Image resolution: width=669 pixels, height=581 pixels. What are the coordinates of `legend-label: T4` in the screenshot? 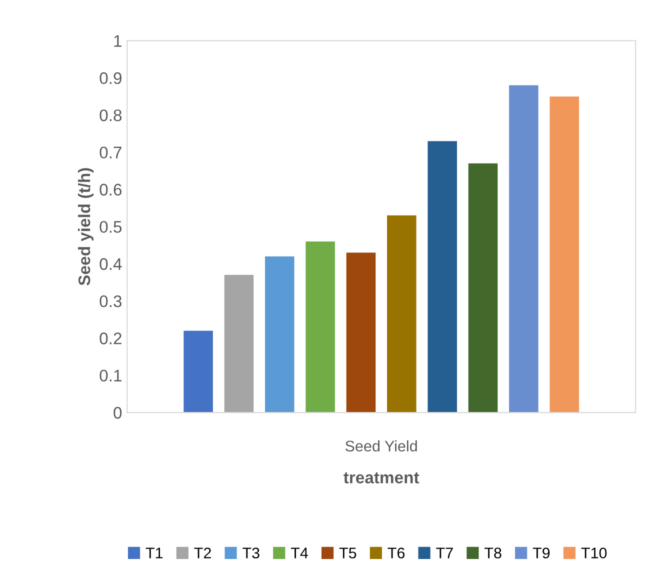 It's located at (299, 553).